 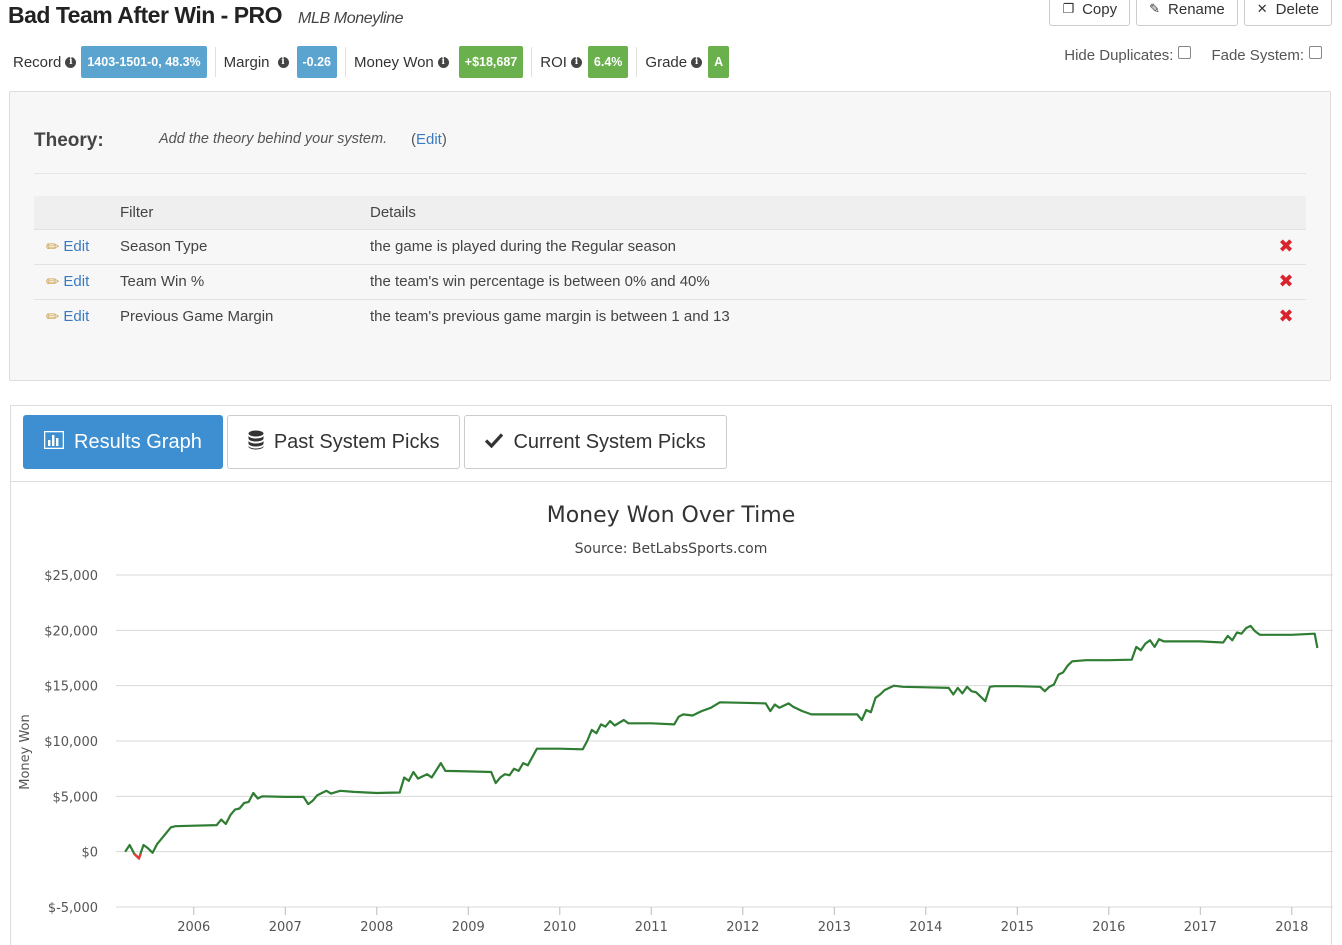 I want to click on system-toggles: Hide Duplicates: Fade System:, so click(x=1193, y=55).